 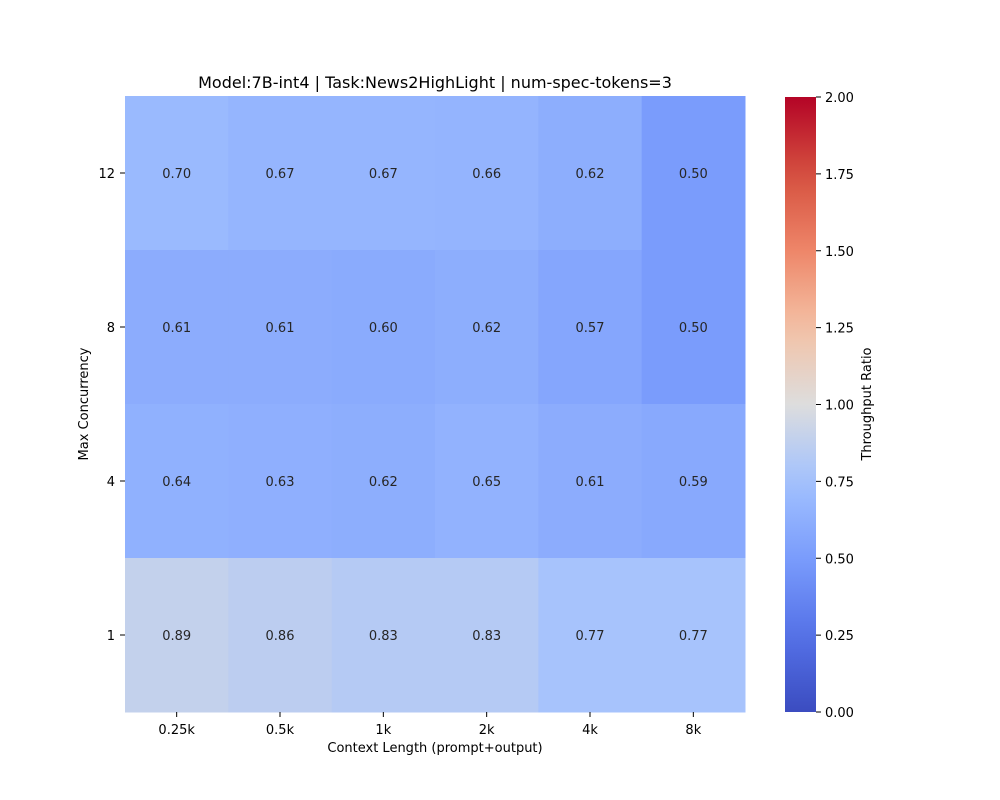 I want to click on cell-value-label: 0.70, so click(x=176, y=174).